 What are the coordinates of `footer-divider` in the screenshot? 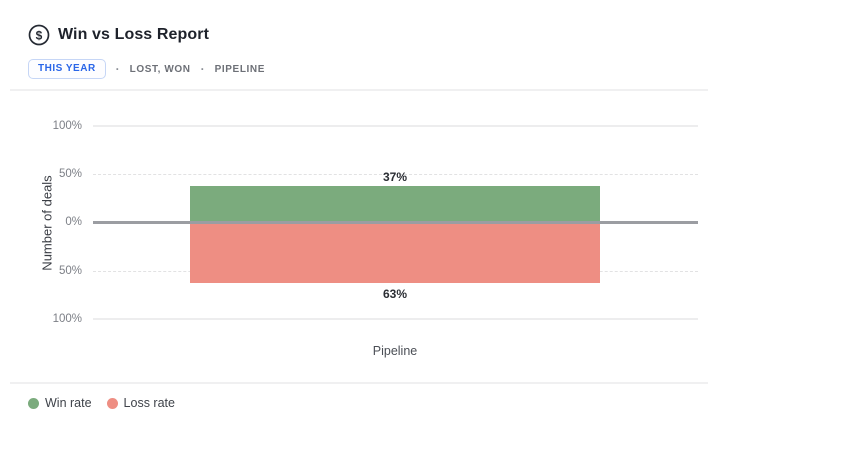 It's located at (359, 383).